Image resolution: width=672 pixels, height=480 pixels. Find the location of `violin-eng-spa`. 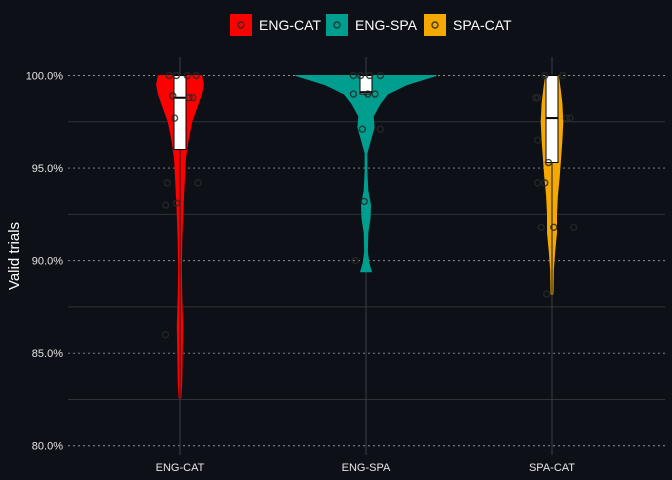

violin-eng-spa is located at coordinates (366, 174).